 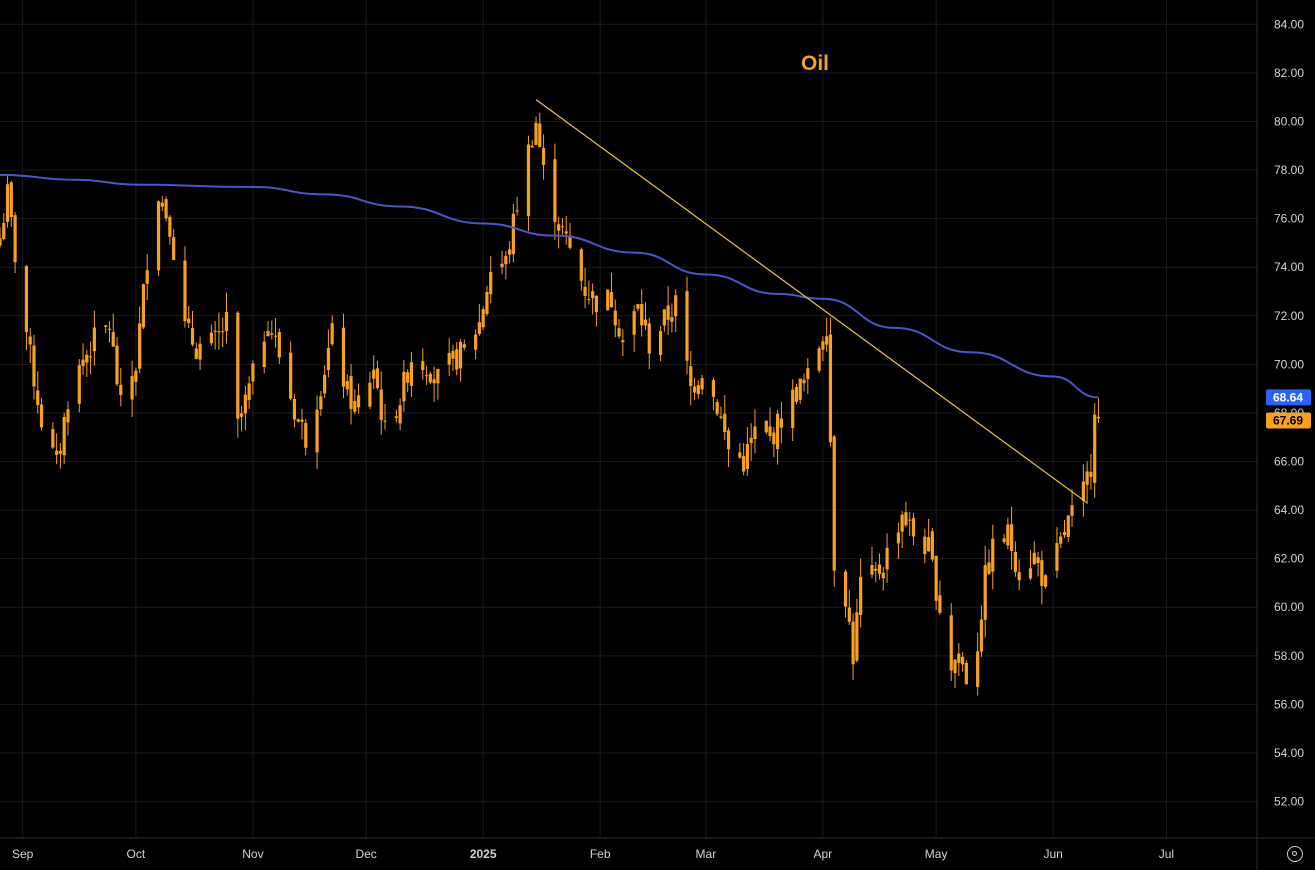 I want to click on last-price-tag-text: 67.69, so click(x=1288, y=420).